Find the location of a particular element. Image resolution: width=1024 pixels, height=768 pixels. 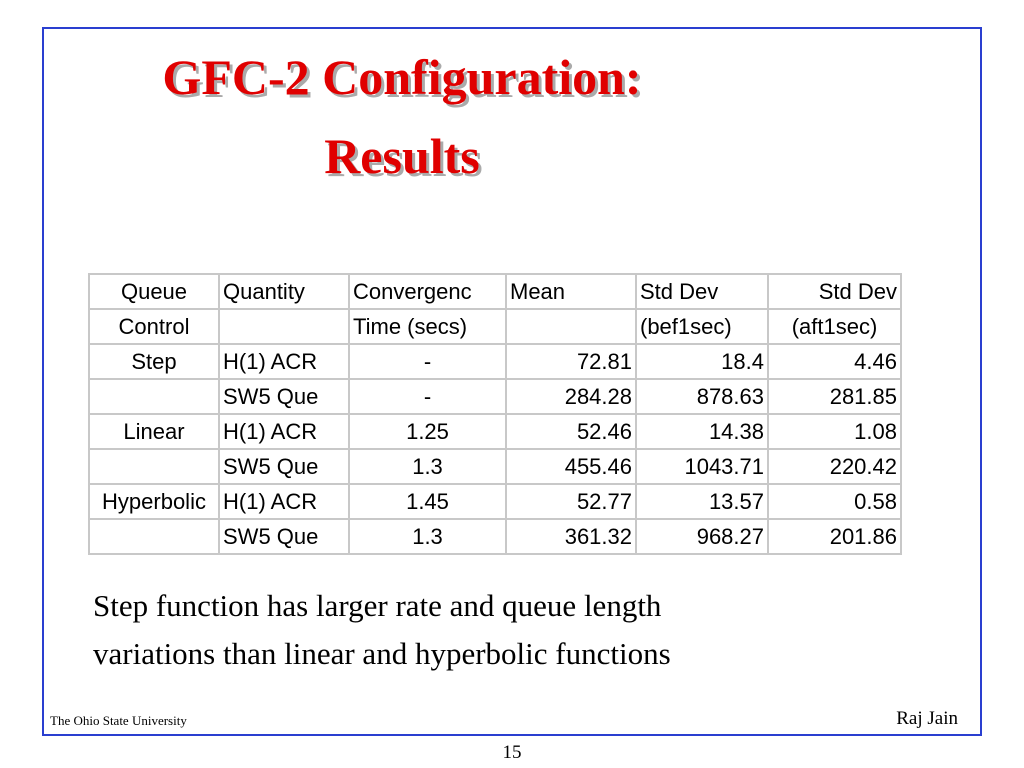

table-cell: 201.86 is located at coordinates (834, 536).